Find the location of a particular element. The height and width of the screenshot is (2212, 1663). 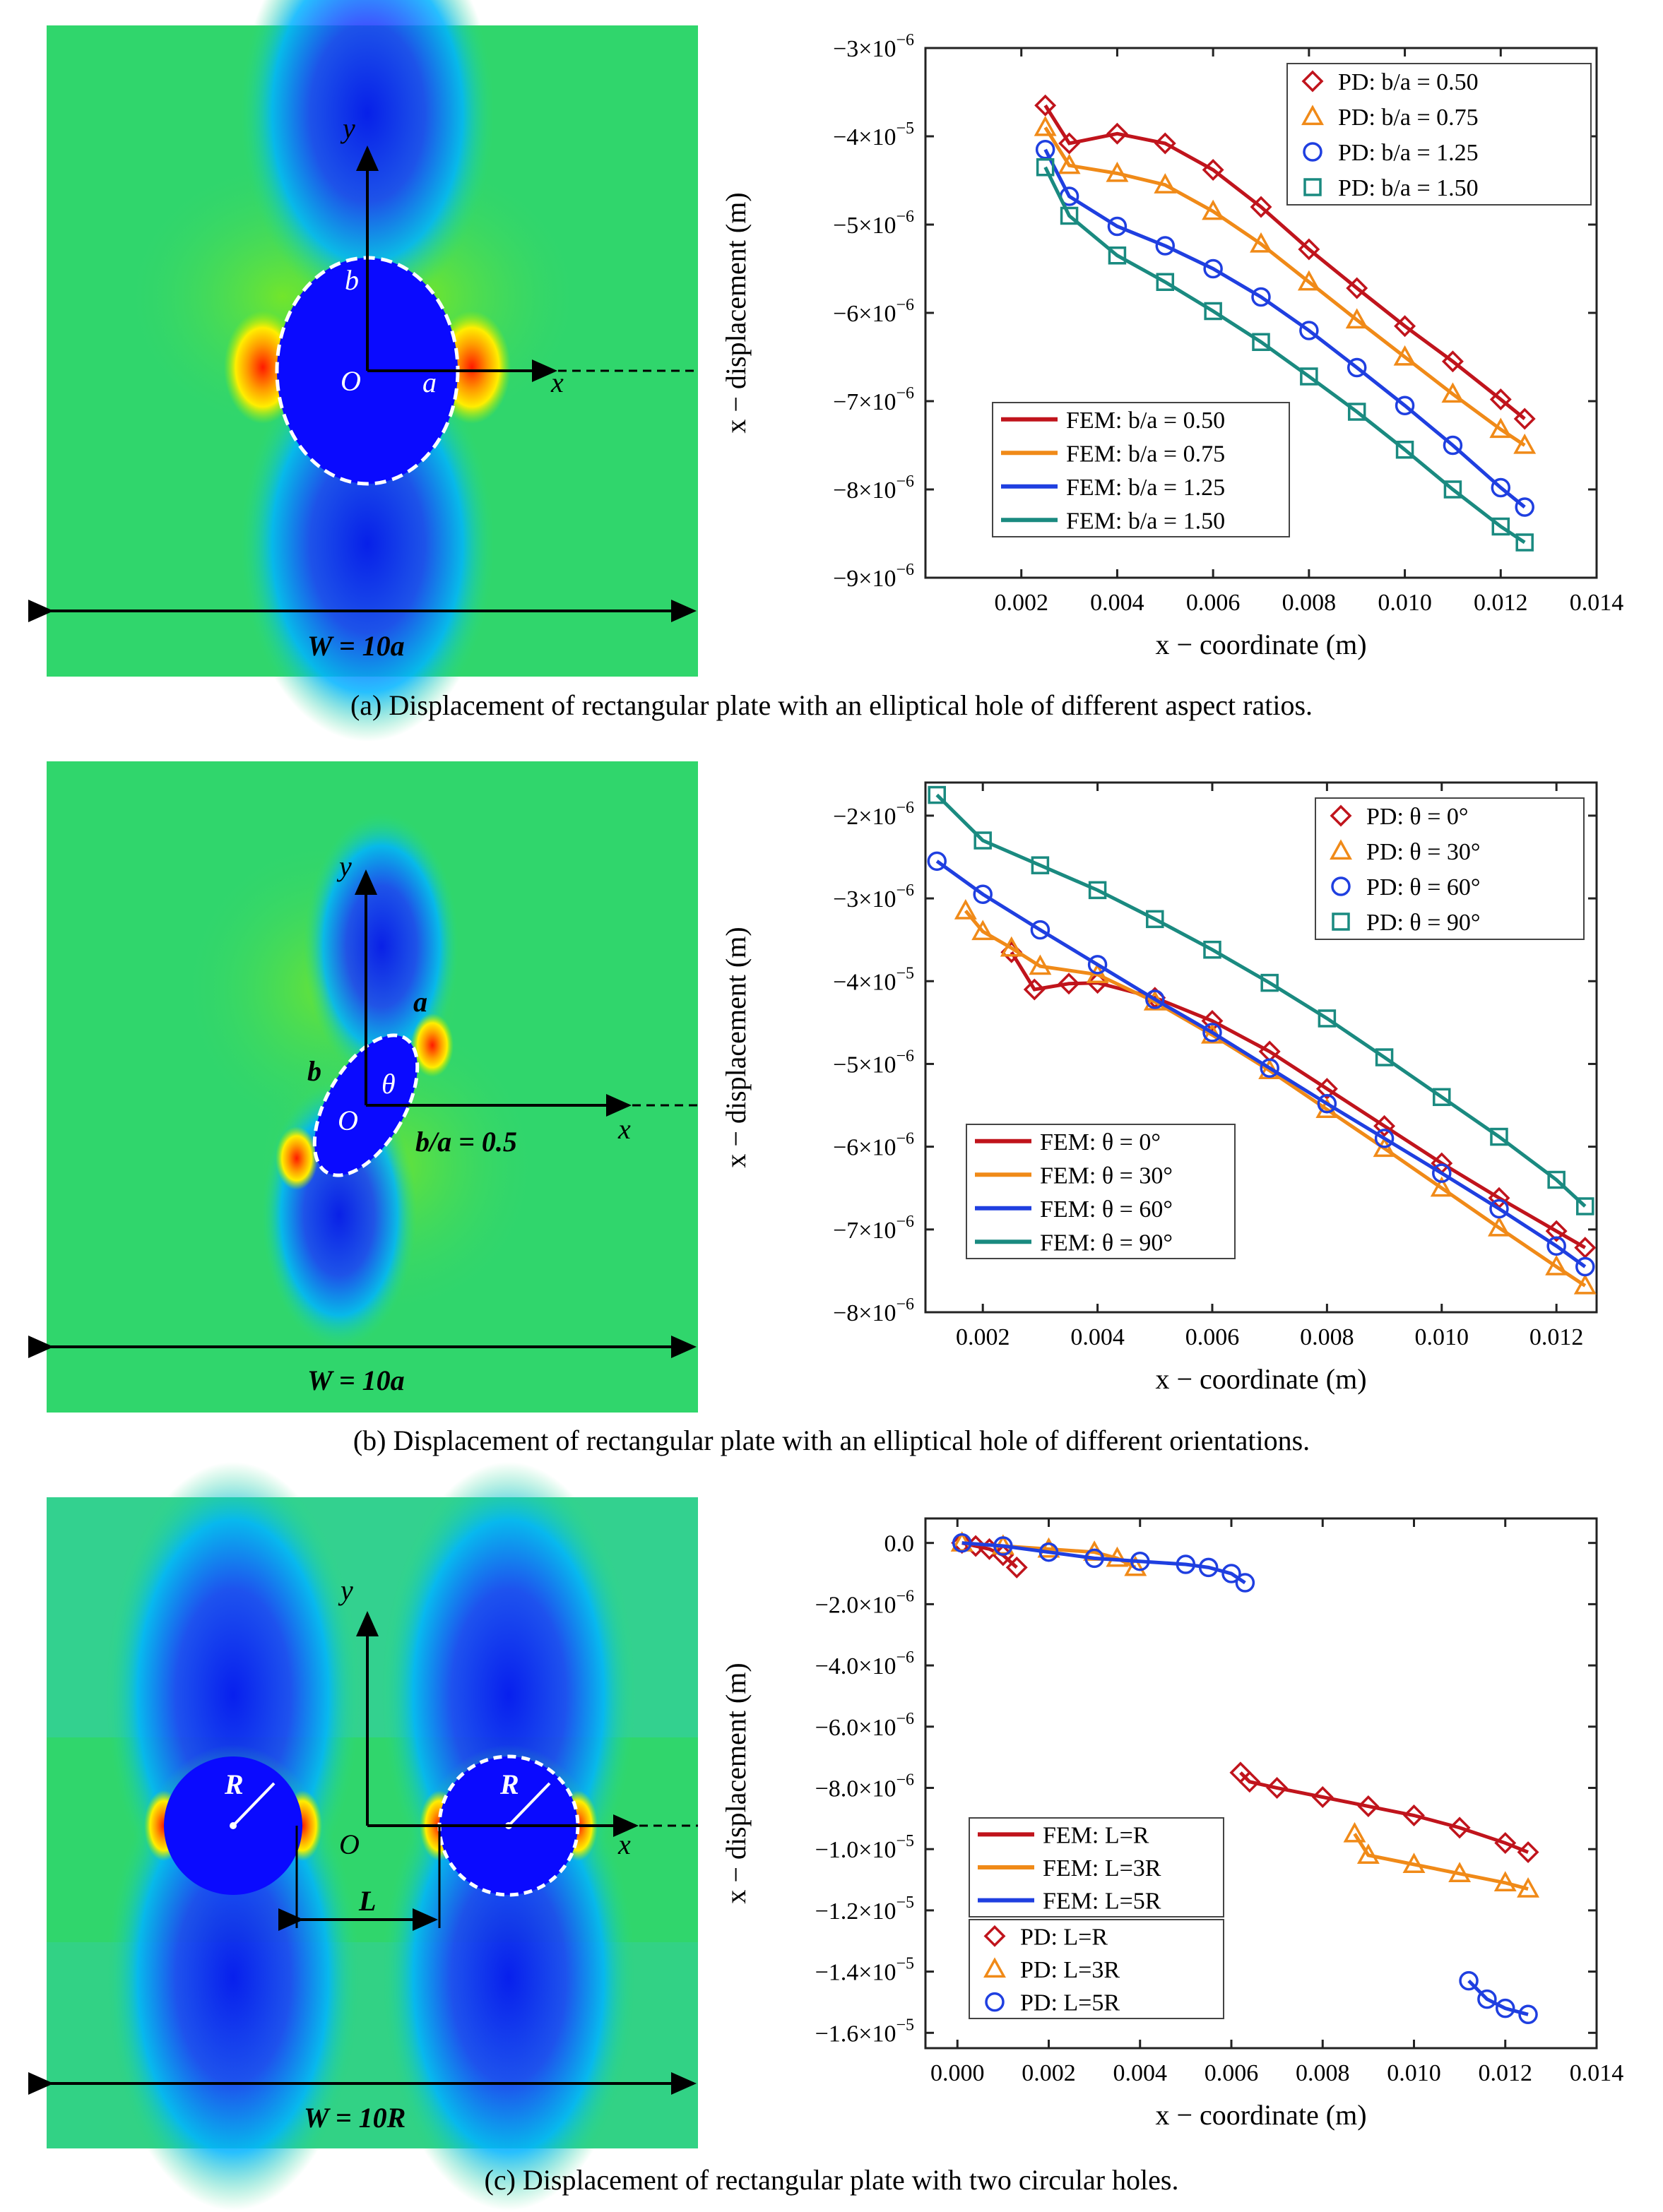

semi-axis-b-label: b is located at coordinates (352, 280).